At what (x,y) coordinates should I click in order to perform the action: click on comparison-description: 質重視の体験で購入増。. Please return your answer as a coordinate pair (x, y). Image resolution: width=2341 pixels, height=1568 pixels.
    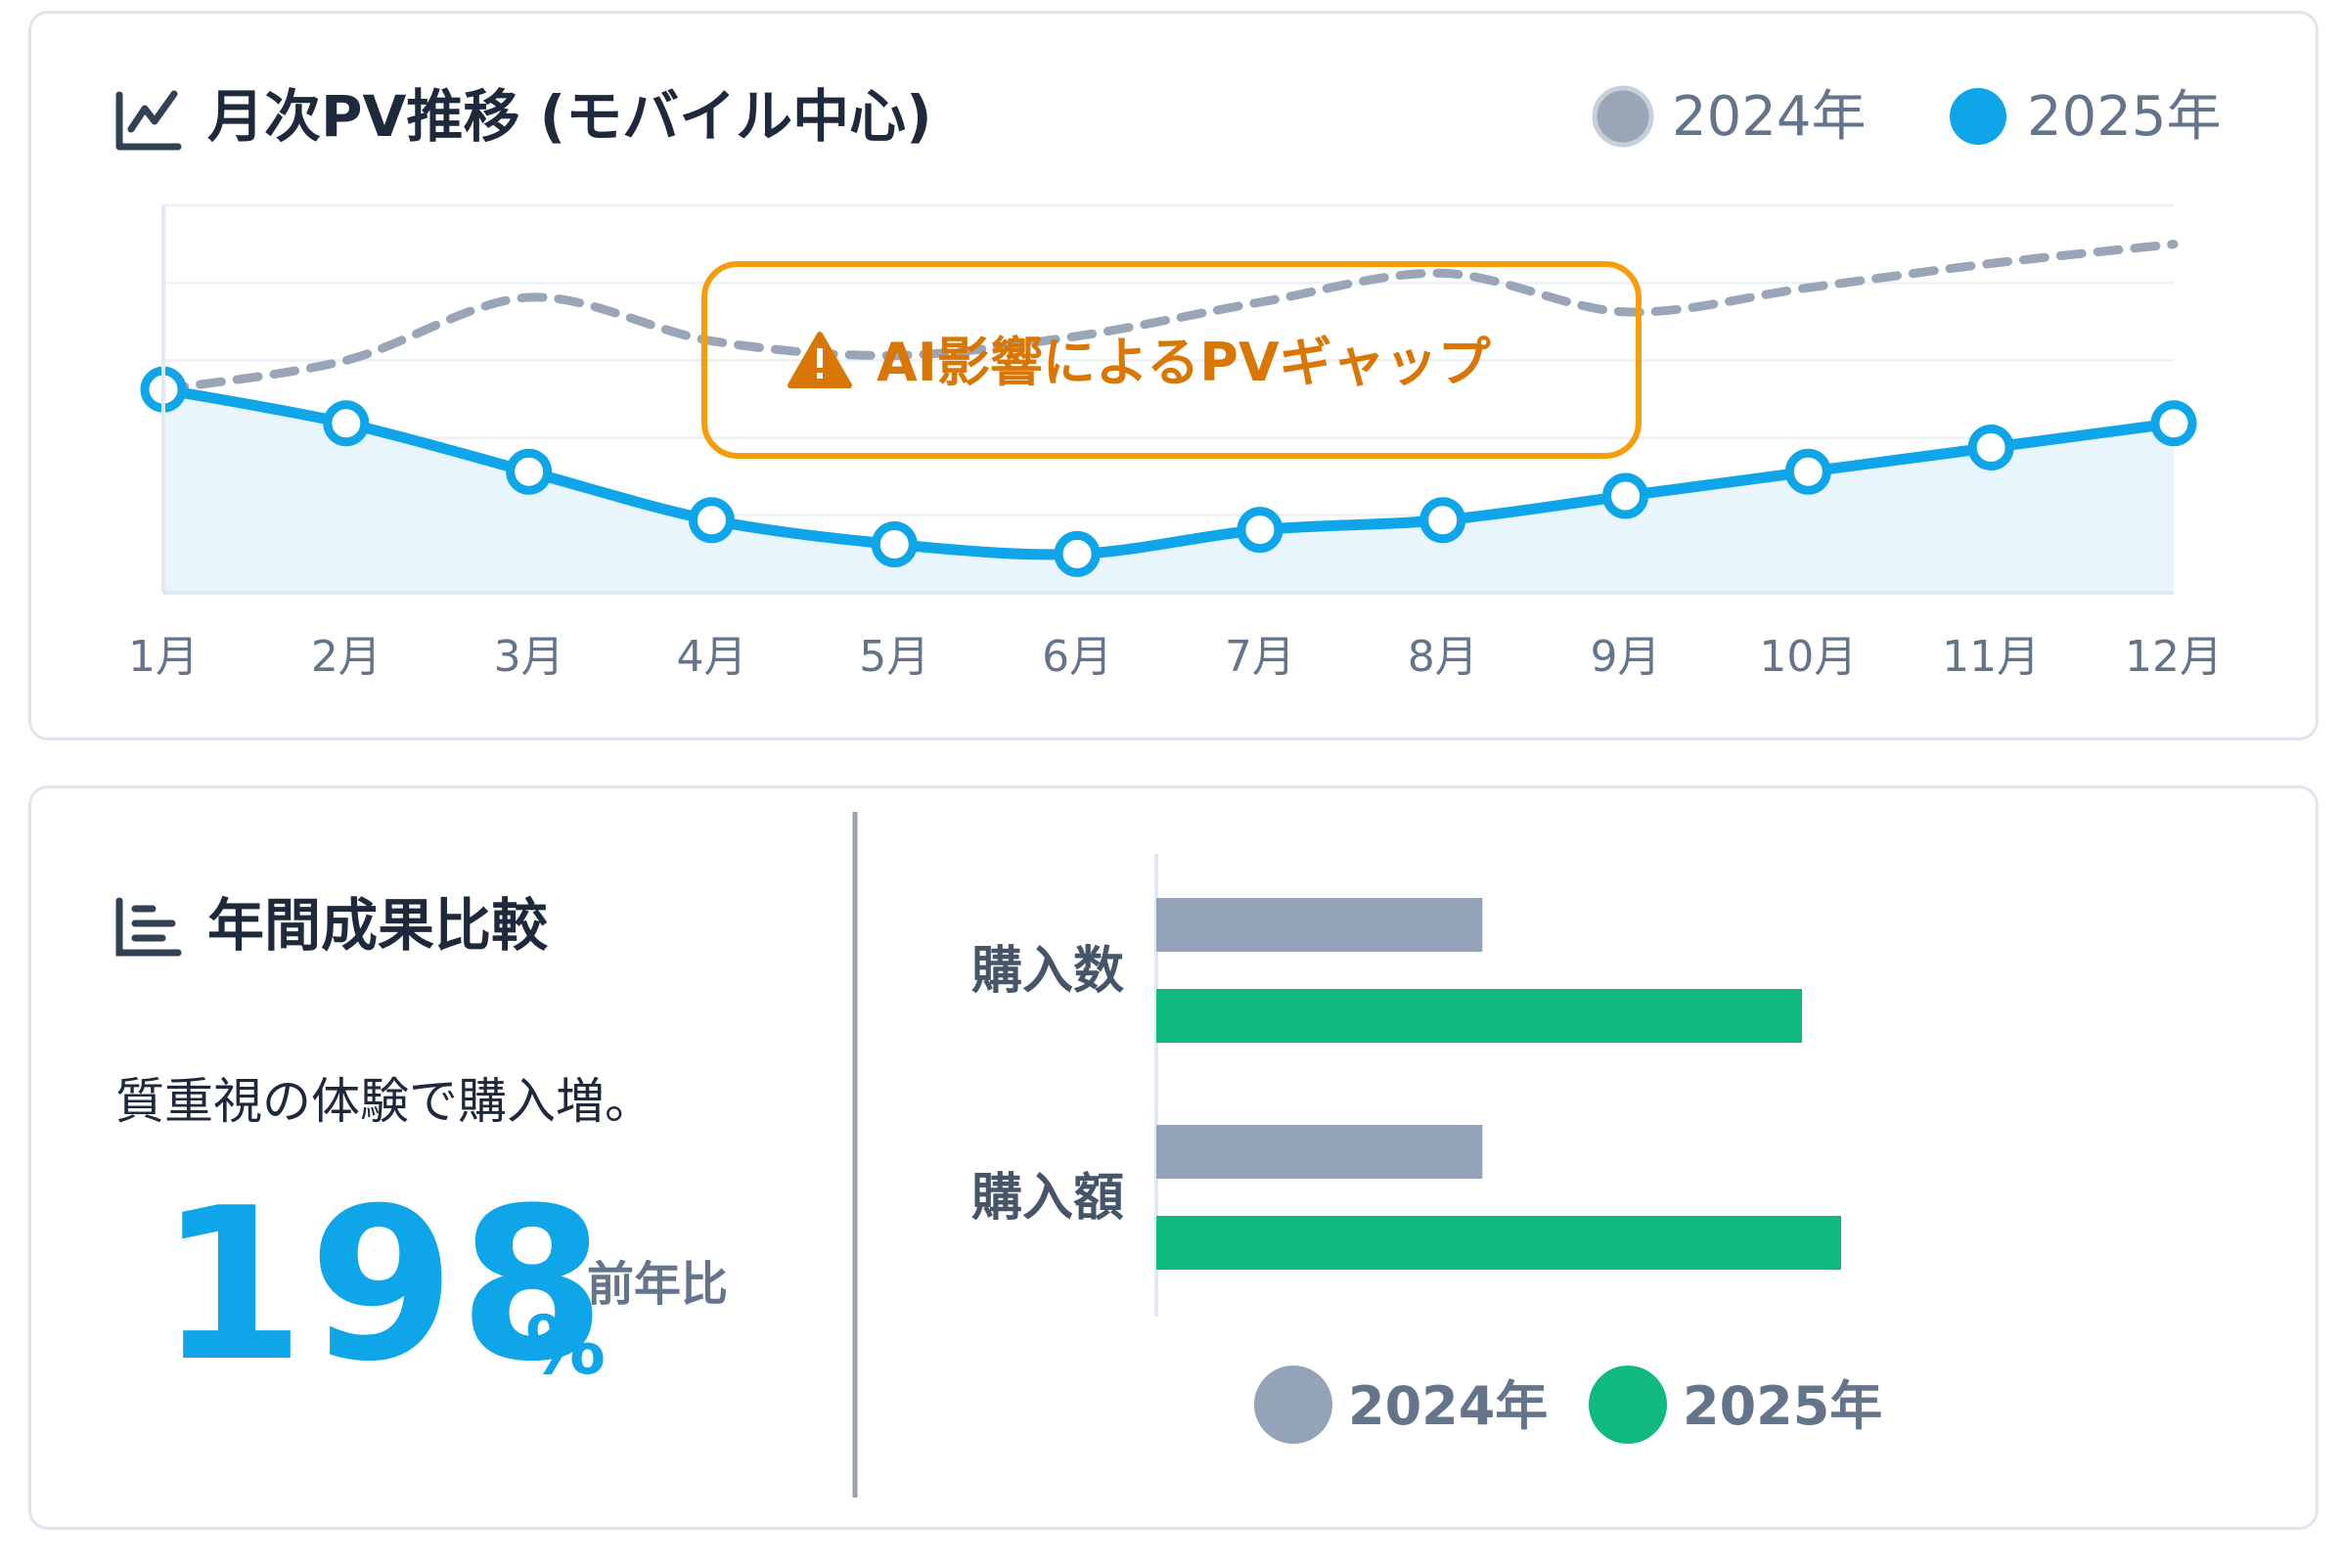
    Looking at the image, I should click on (384, 1101).